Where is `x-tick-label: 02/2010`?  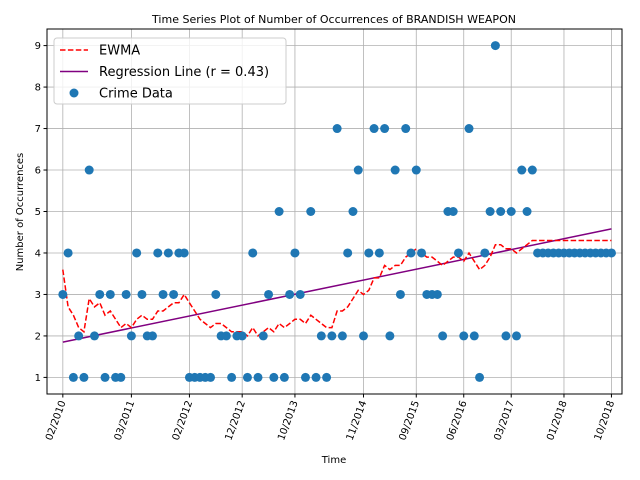
x-tick-label: 02/2010 is located at coordinates (56, 420).